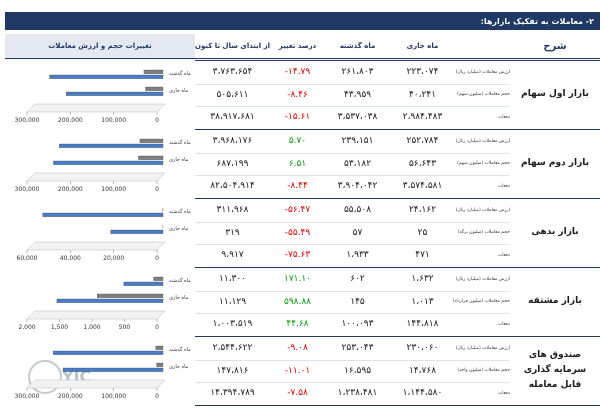 This screenshot has width=602, height=417. I want to click on title-bar, so click(302, 21).